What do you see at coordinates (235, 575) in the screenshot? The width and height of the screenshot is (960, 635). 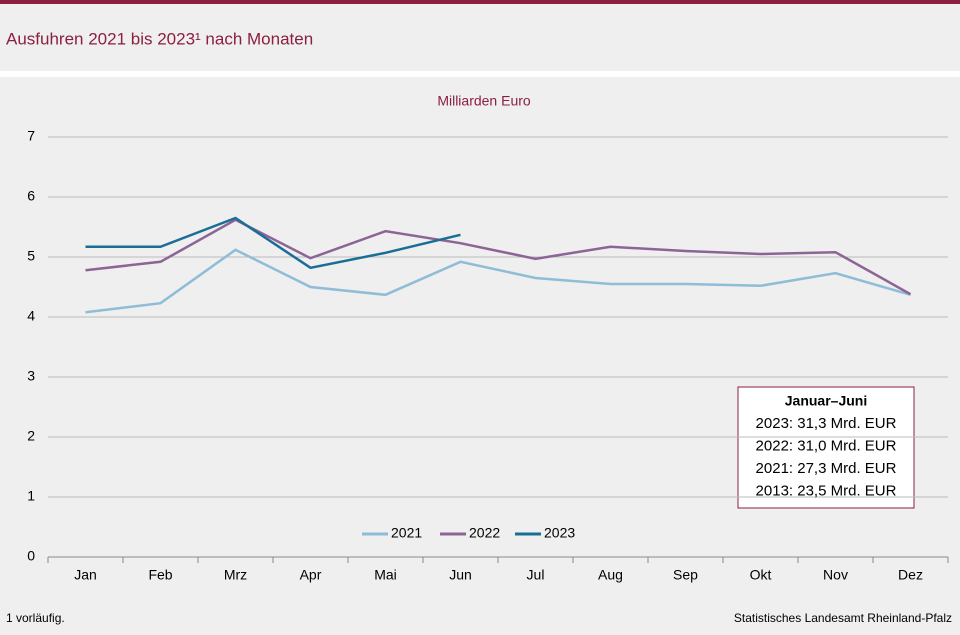 I see `x-tick-label: Mrz` at bounding box center [235, 575].